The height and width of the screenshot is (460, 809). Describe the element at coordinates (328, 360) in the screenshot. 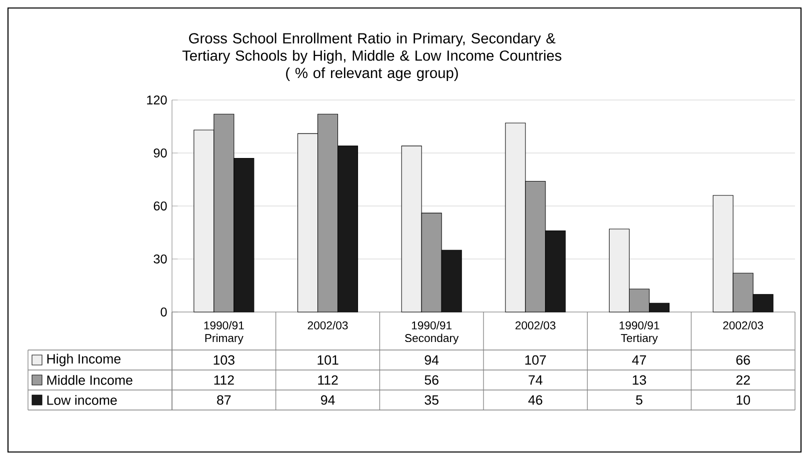

I see `data-label: 101` at that location.